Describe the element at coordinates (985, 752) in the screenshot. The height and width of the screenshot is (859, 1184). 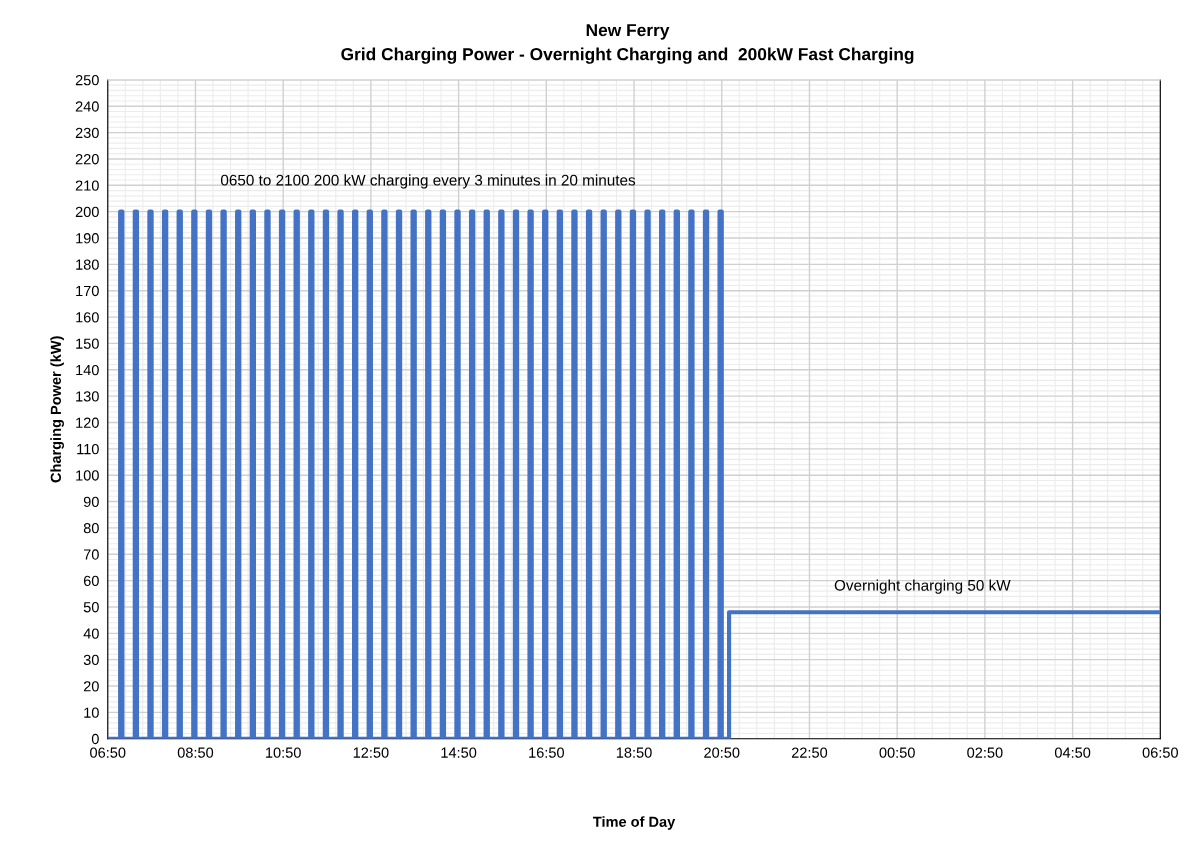
I see `x-tick-label: 02:50` at that location.